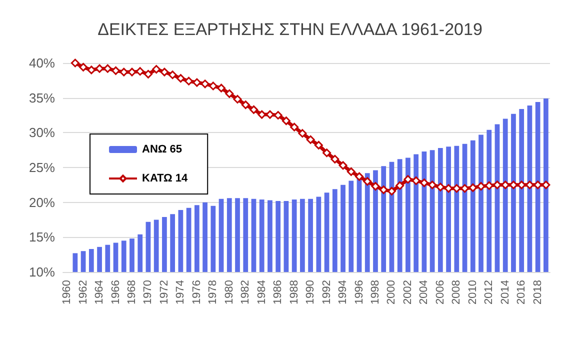 The image size is (580, 338). I want to click on x-tick-label: 2012, so click(489, 292).